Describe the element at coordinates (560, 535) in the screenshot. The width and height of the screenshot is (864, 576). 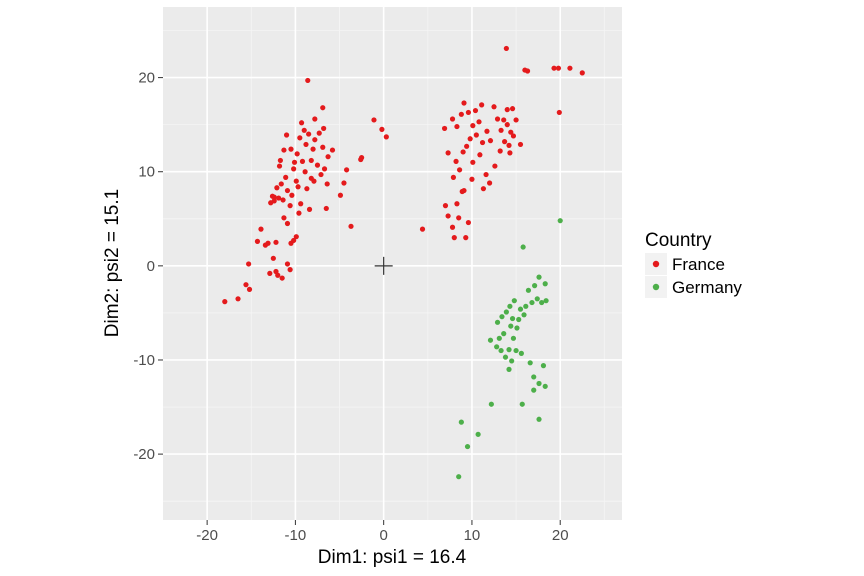
I see `x-tick-label: 20` at that location.